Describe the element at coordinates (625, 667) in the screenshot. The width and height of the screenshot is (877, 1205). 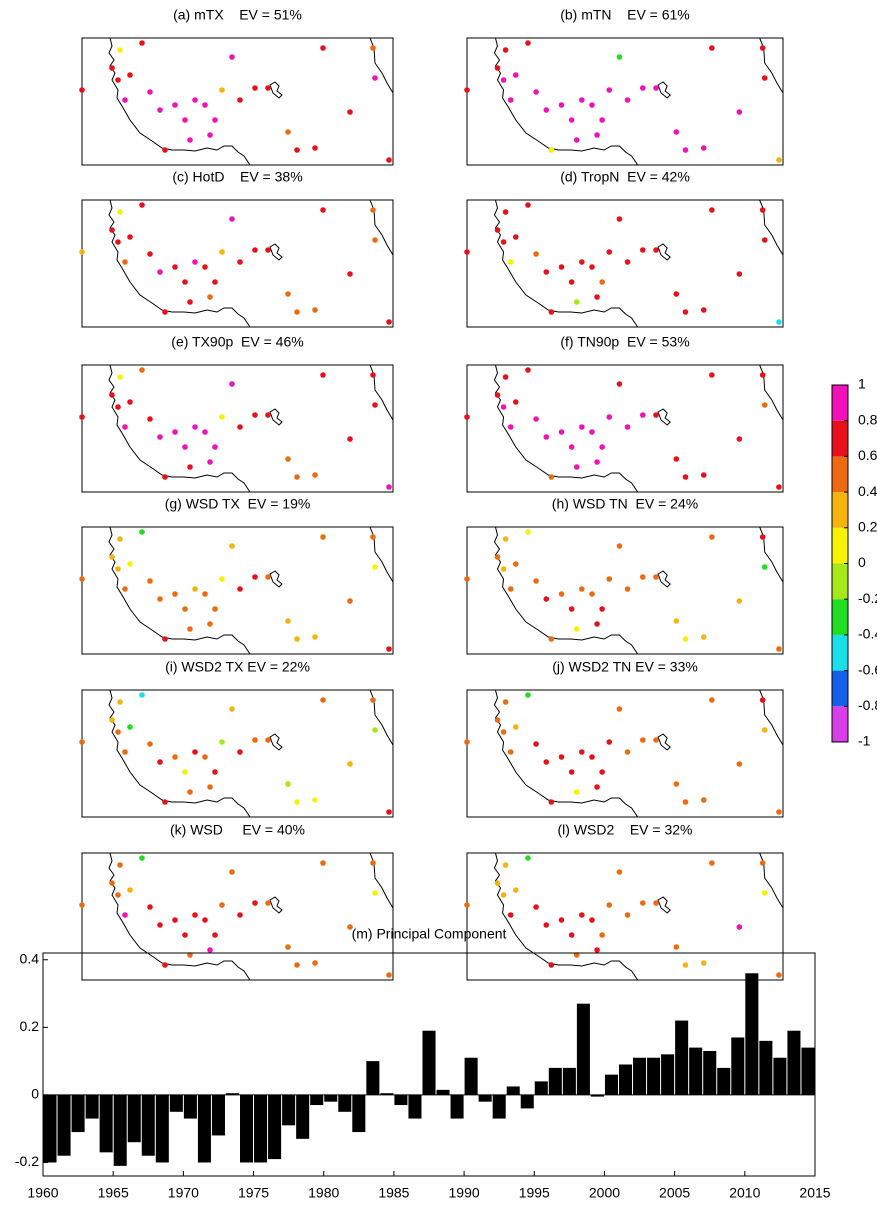
I see `panel-title: (j) WSD2 TN EV = 33%` at that location.